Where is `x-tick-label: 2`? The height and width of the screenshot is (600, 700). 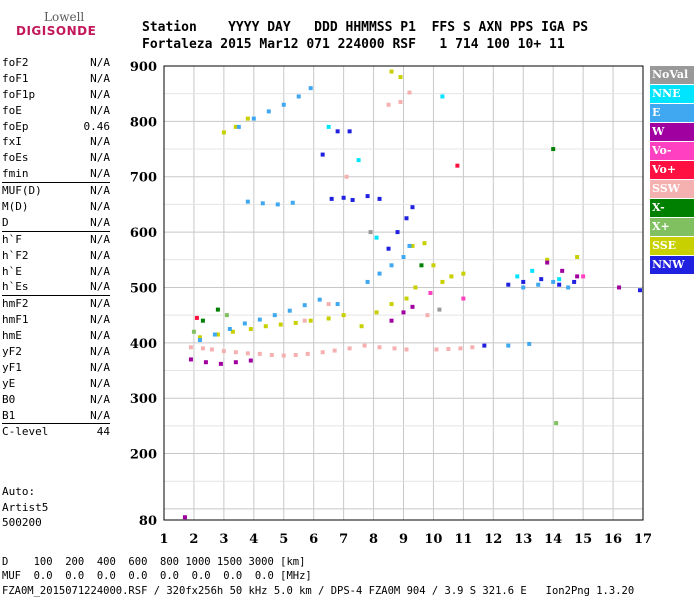 x-tick-label: 2 is located at coordinates (193, 539).